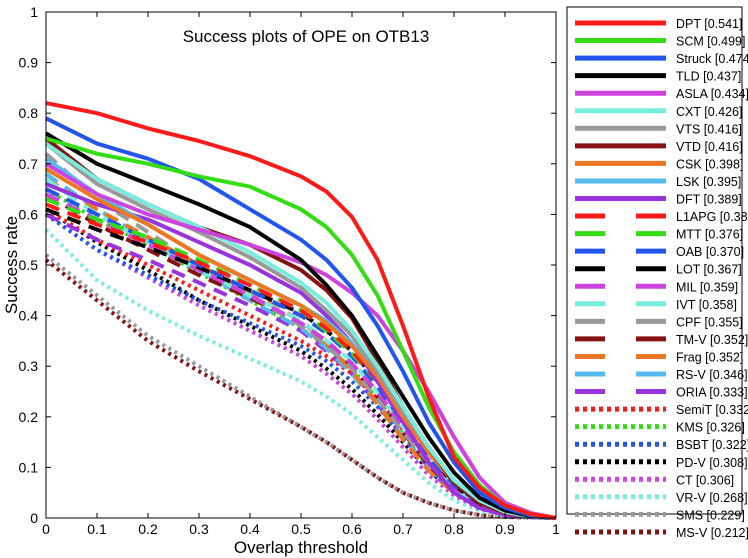 Image resolution: width=748 pixels, height=558 pixels. Describe the element at coordinates (712, 59) in the screenshot. I see `legend-label: Struck [0.474]` at that location.